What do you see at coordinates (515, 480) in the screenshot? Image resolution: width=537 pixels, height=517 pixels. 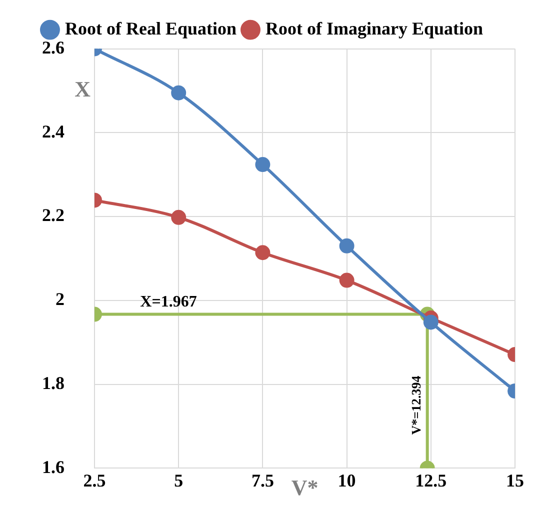 I see `x-tick-label: 15` at bounding box center [515, 480].